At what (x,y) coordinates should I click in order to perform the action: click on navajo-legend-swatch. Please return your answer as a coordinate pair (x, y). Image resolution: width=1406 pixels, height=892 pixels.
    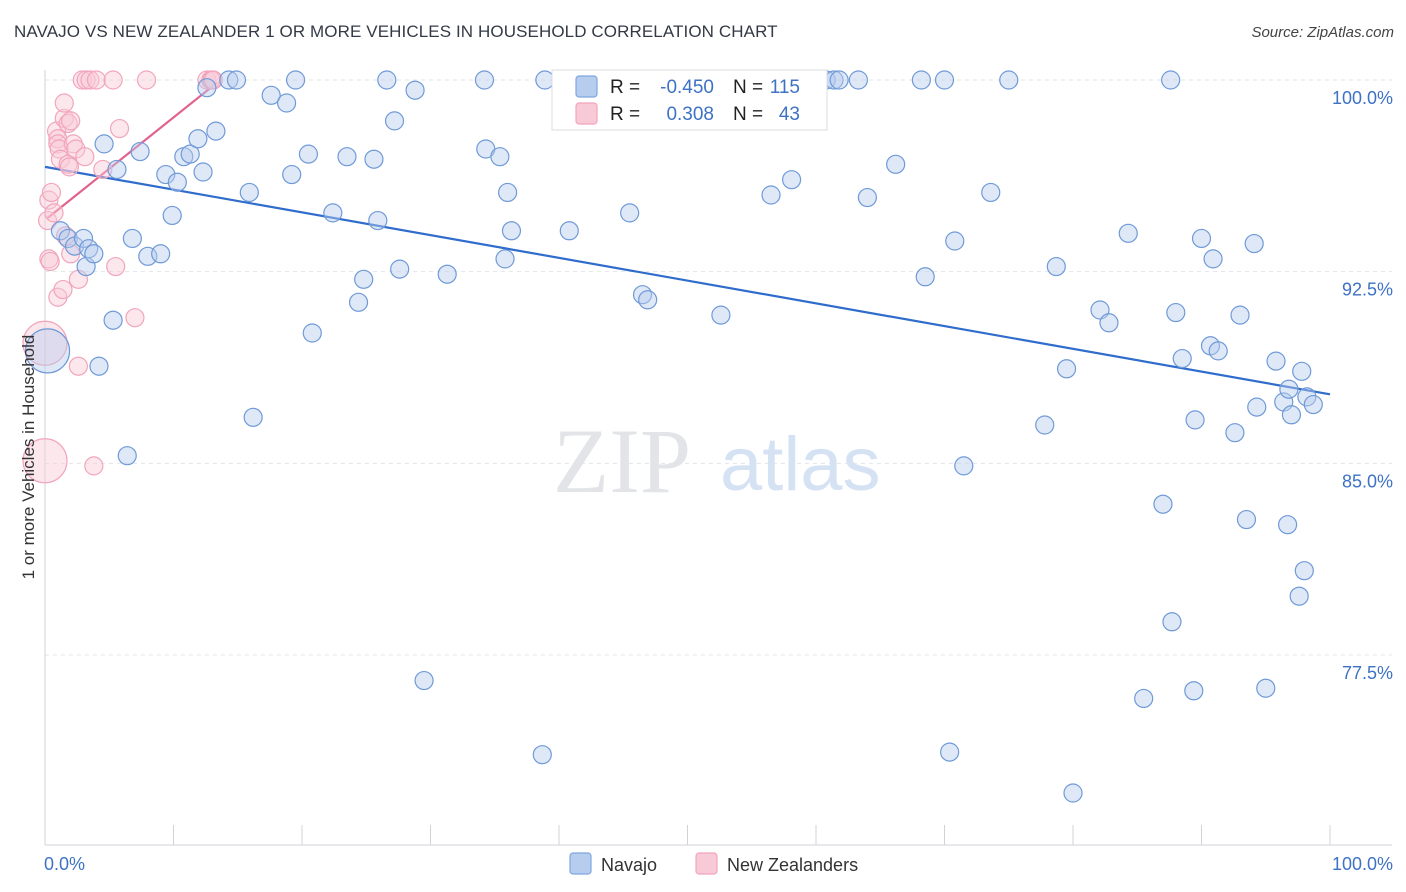
    Looking at the image, I should click on (580, 863).